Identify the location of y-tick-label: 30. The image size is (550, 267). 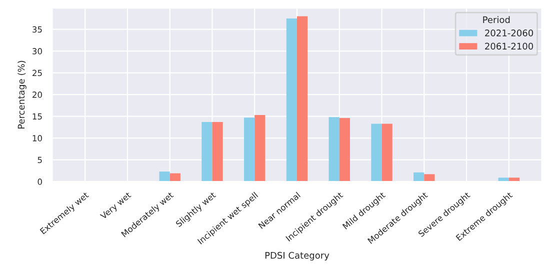
(37, 51).